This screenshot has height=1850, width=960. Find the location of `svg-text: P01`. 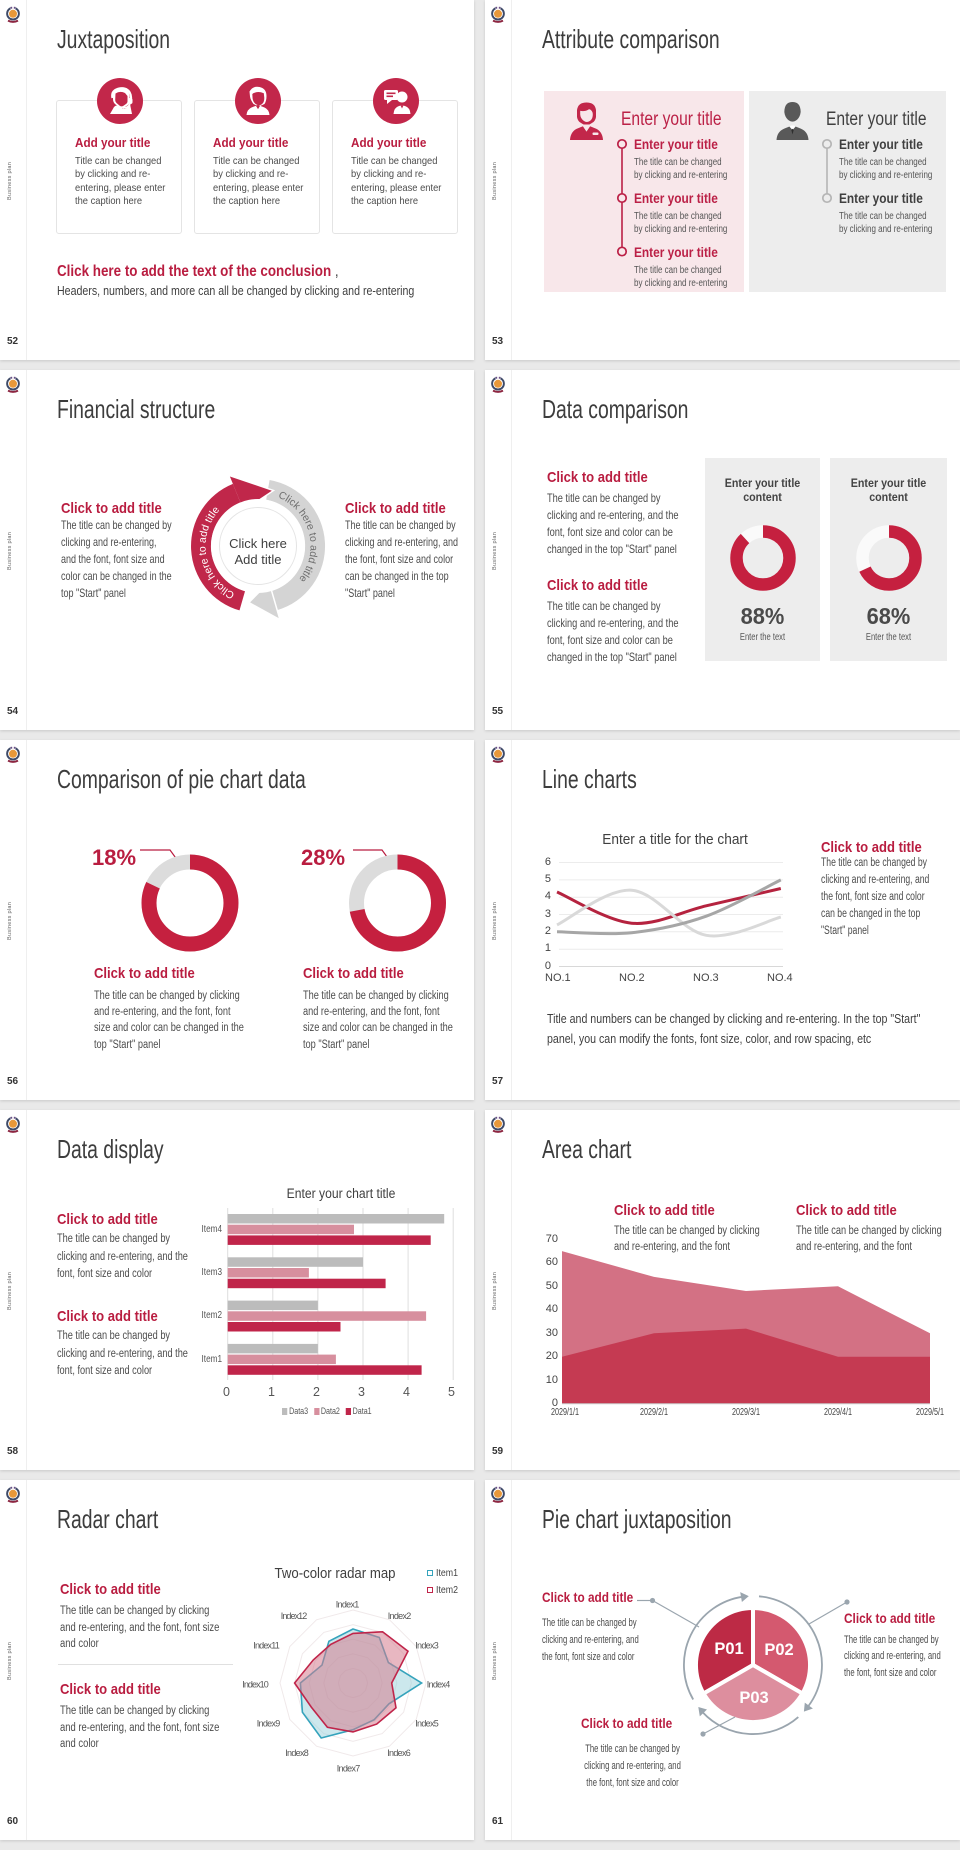

svg-text: P01 is located at coordinates (728, 1649).